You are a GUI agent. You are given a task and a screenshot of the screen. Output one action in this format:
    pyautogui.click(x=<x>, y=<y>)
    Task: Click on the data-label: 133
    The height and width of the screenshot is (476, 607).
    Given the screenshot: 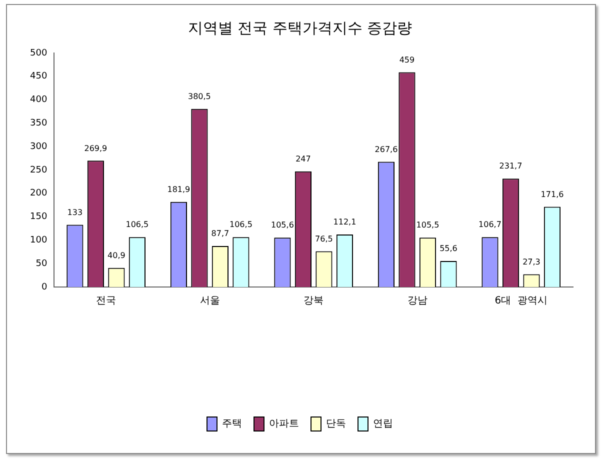 What is the action you would take?
    pyautogui.click(x=75, y=212)
    